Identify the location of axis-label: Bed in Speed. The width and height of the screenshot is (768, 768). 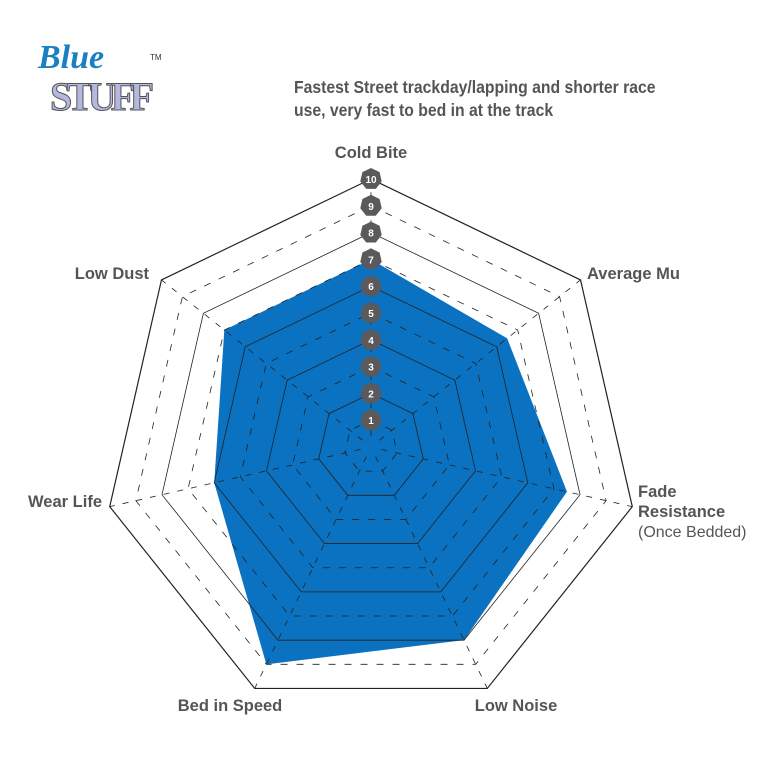
(230, 706).